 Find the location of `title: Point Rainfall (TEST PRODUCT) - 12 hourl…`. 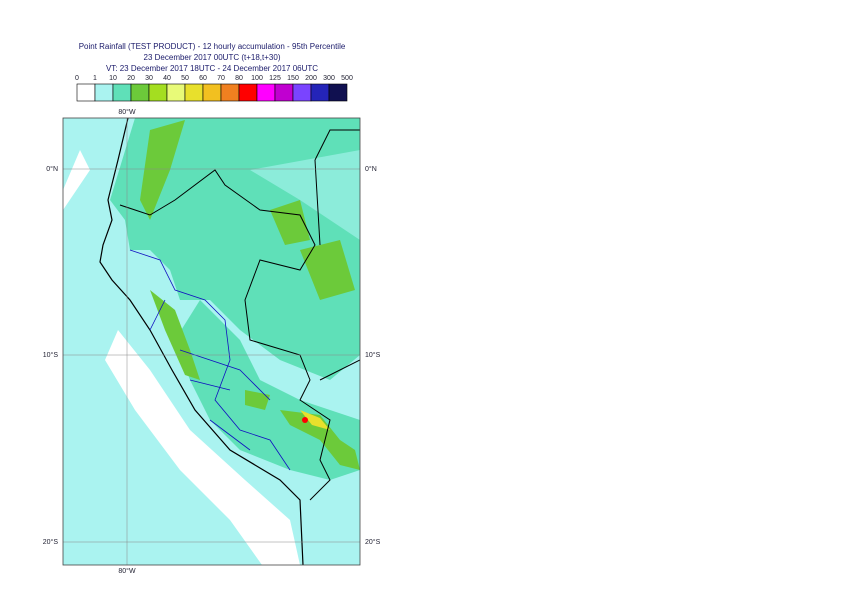

title: Point Rainfall (TEST PRODUCT) - 12 hourl… is located at coordinates (212, 46).